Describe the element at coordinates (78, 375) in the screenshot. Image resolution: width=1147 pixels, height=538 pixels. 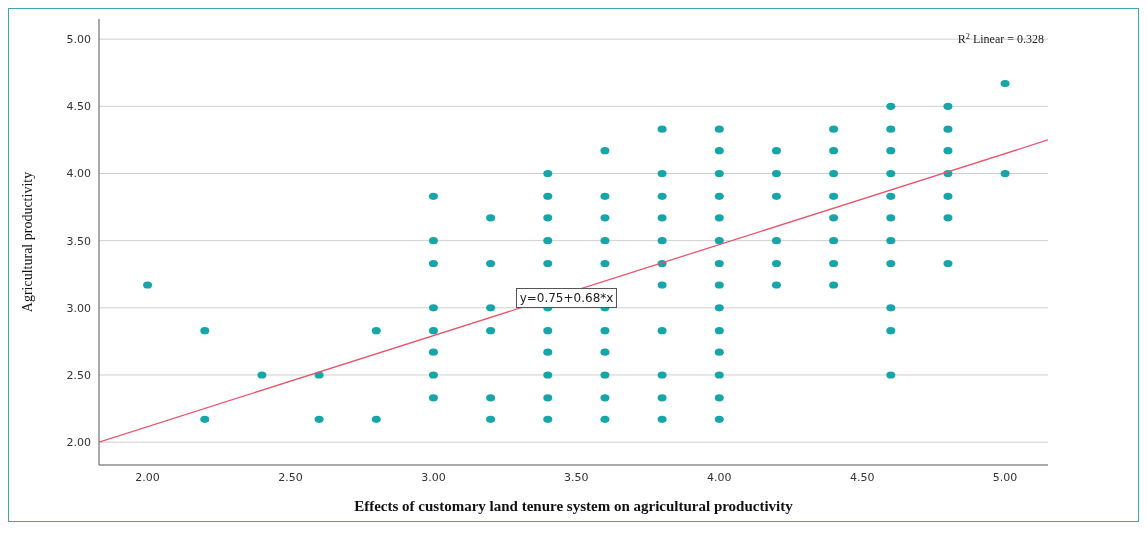
I see `y-tick-label: 2.50` at that location.